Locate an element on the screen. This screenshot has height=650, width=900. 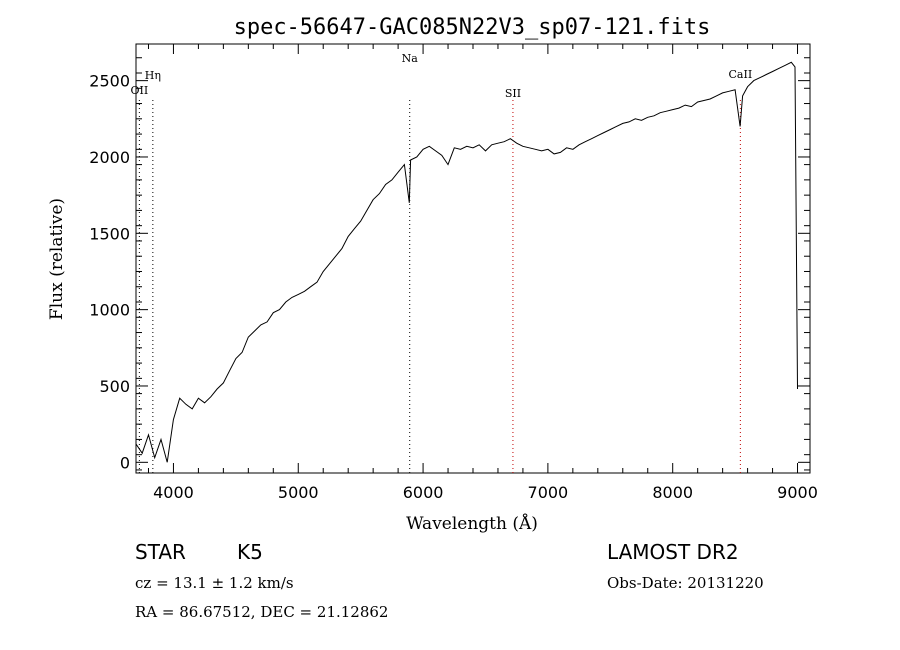
spectral-line-label: Na is located at coordinates (410, 58).